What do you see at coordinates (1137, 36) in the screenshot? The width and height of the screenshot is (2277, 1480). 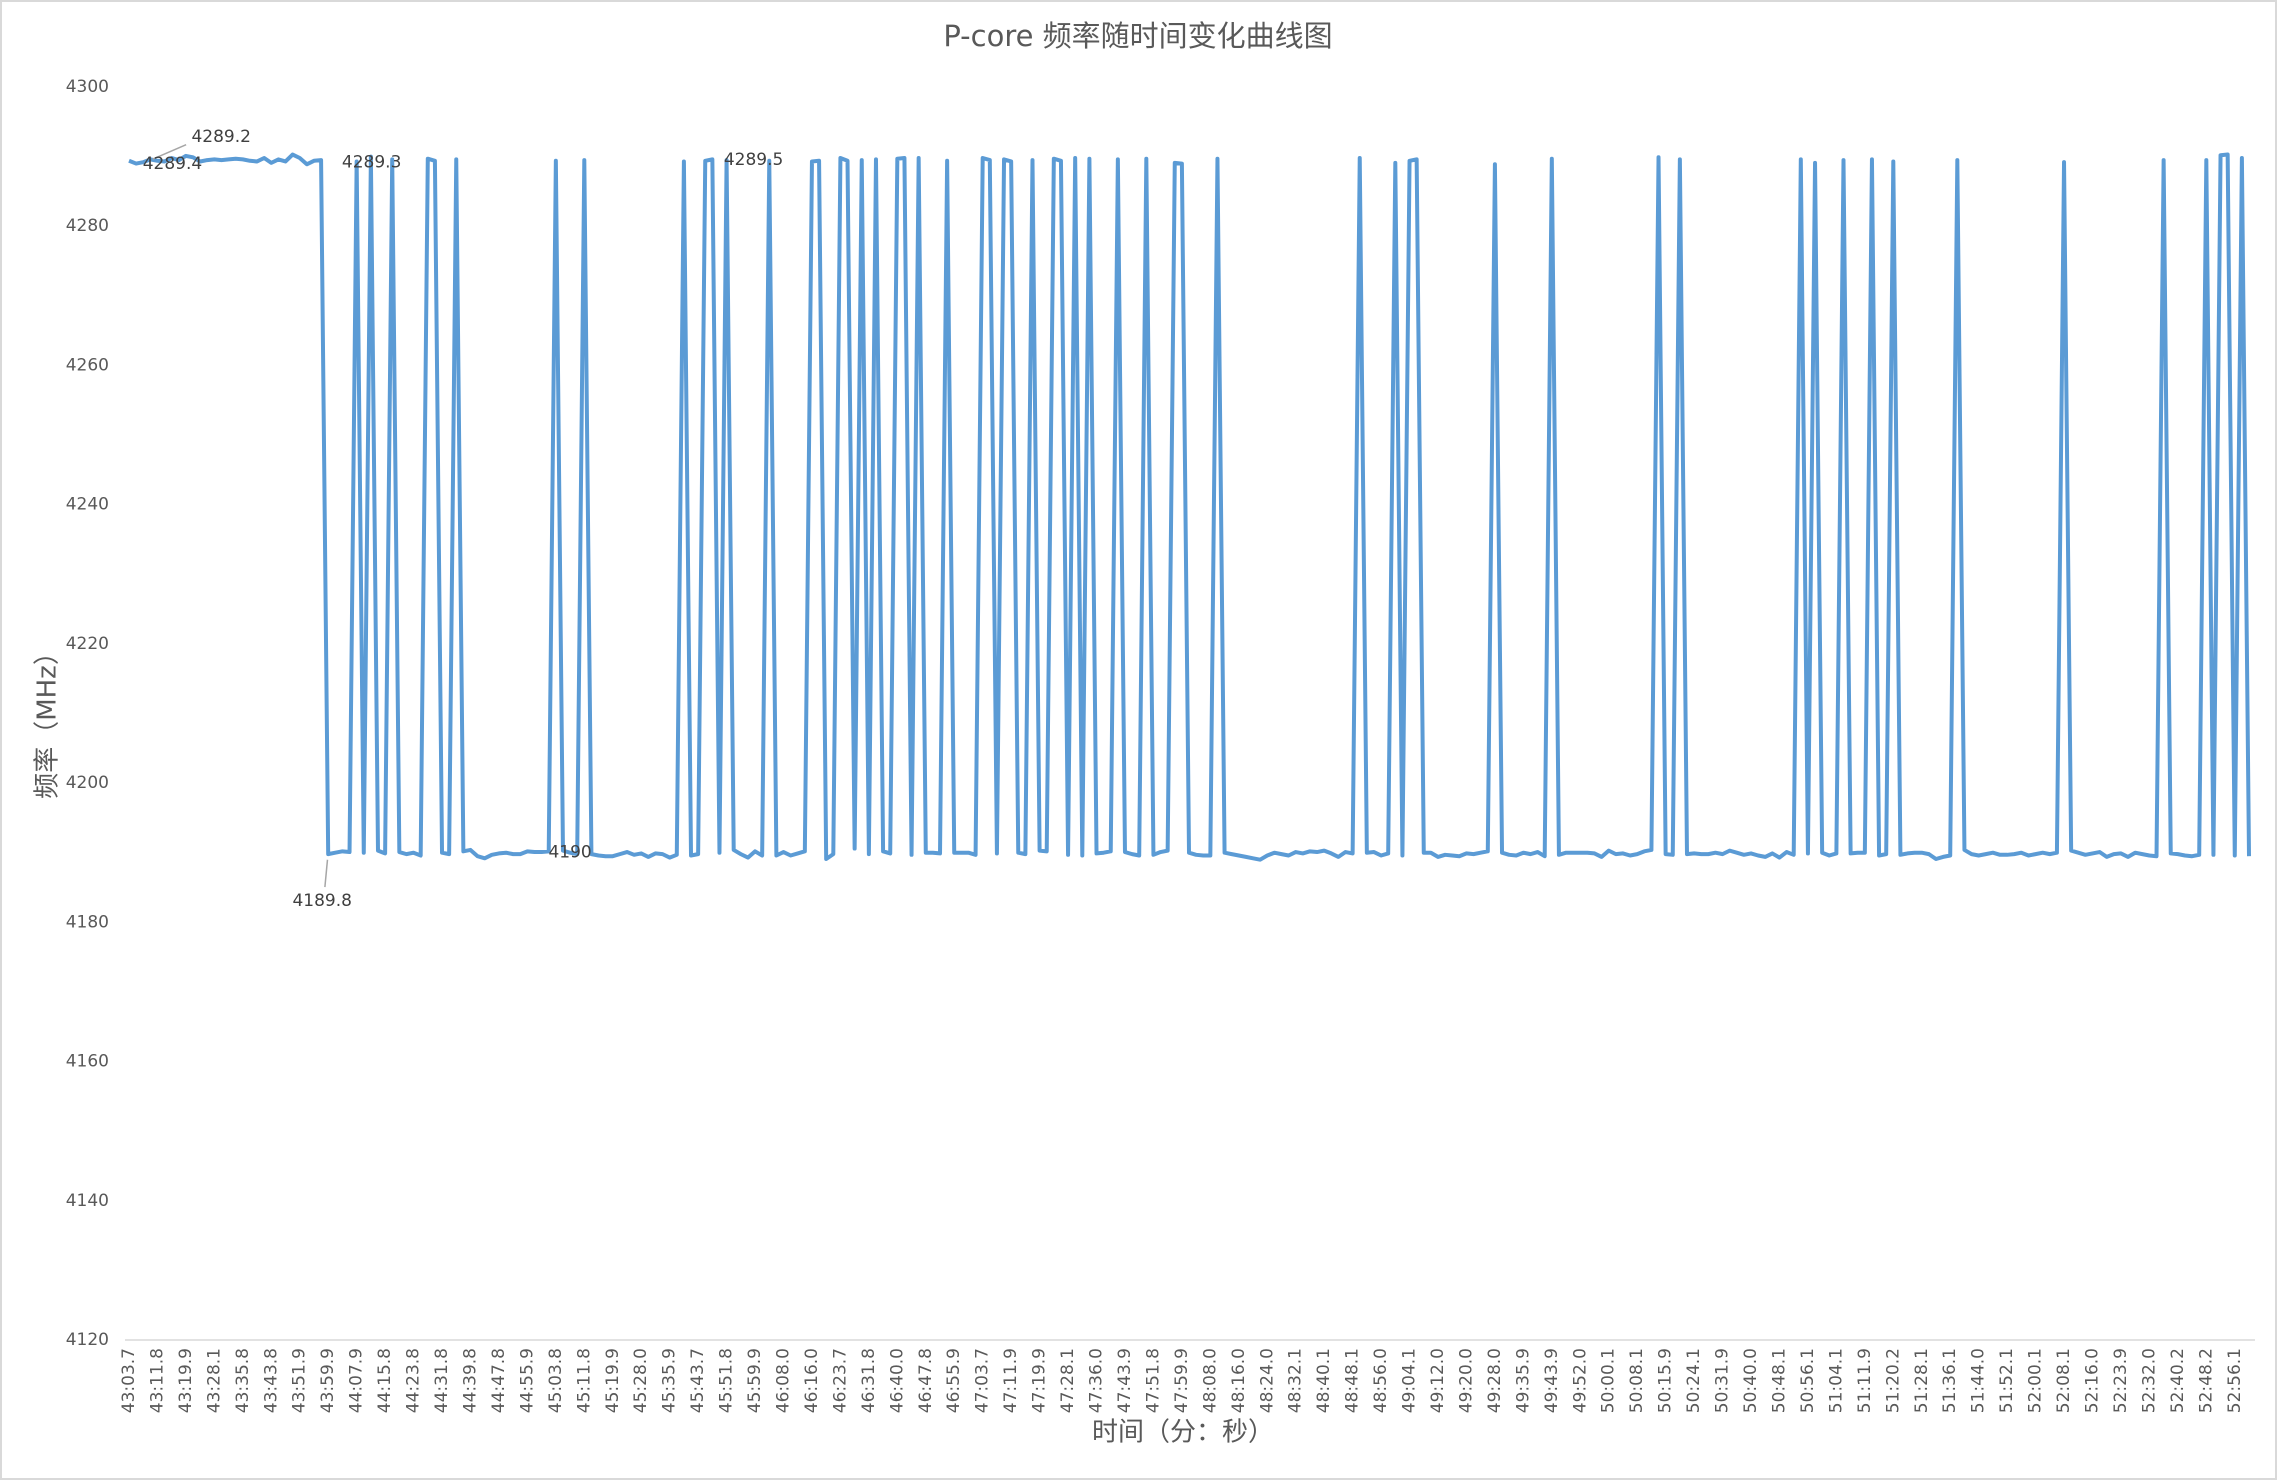 I see `chart-title: P-core 频率随时间变化曲线图` at bounding box center [1137, 36].